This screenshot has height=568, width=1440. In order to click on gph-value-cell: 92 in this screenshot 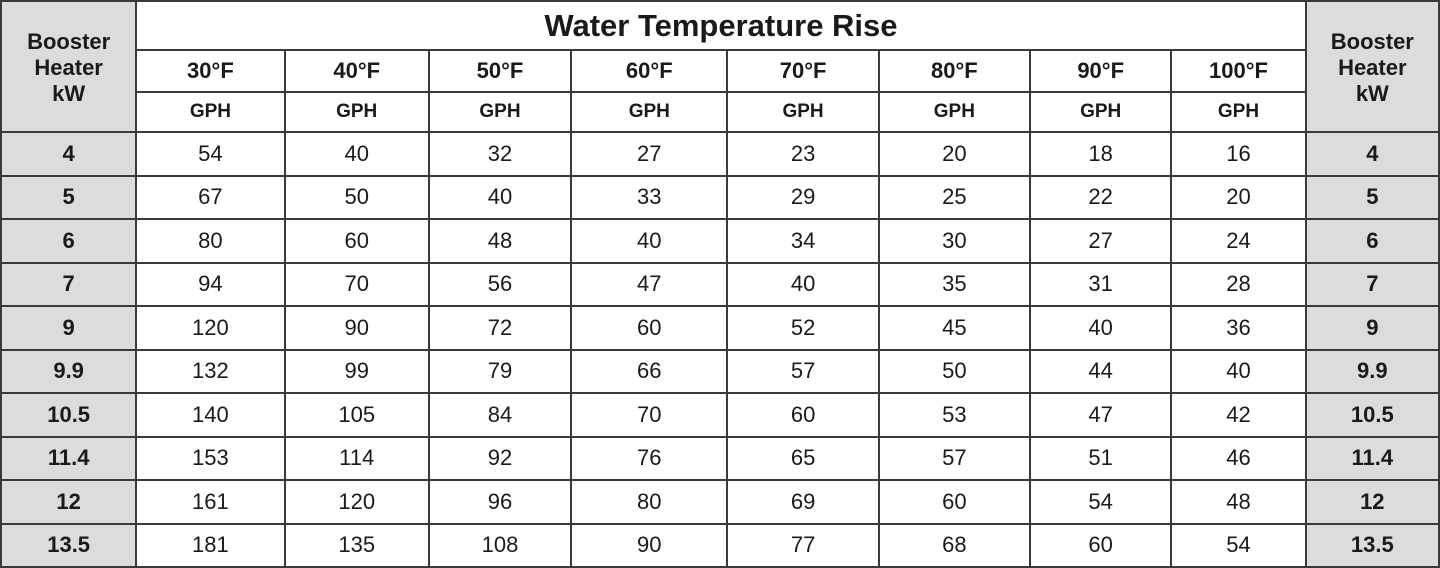, I will do `click(500, 458)`.